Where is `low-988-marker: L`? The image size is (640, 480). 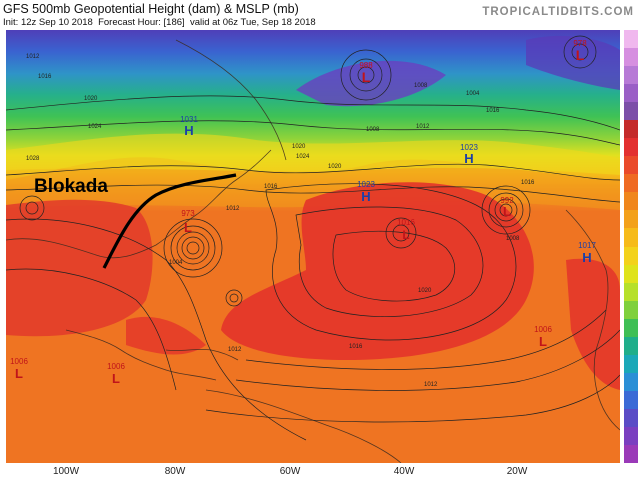 low-988-marker: L is located at coordinates (366, 77).